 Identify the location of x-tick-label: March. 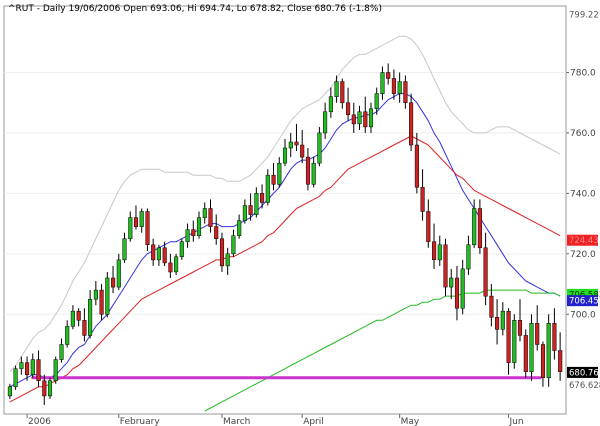
(236, 421).